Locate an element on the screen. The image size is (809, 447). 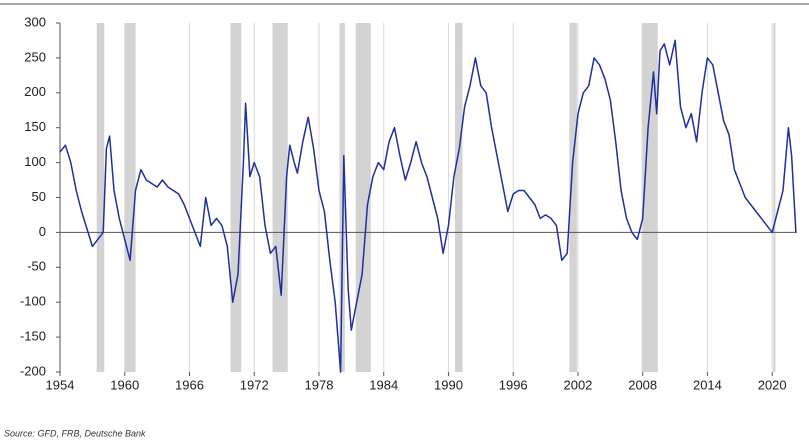
x-tick-label: 1966 is located at coordinates (189, 384).